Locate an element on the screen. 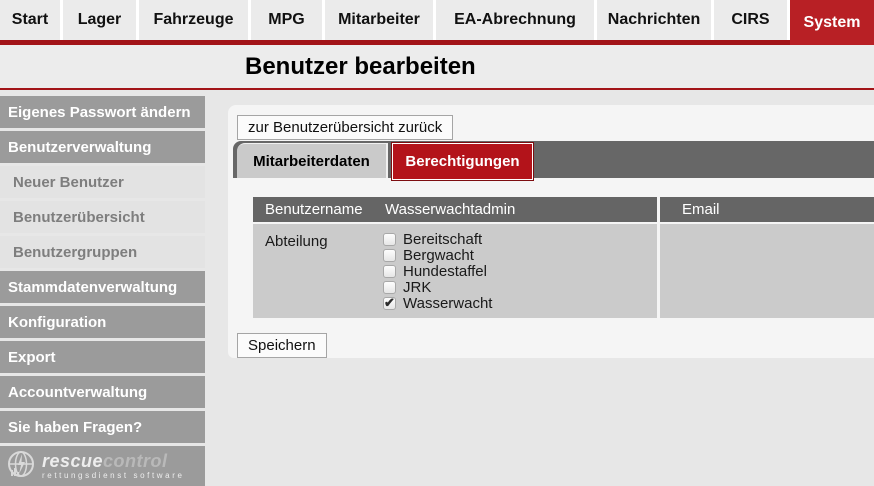 The image size is (874, 486). email-column-header: Email is located at coordinates (701, 209).